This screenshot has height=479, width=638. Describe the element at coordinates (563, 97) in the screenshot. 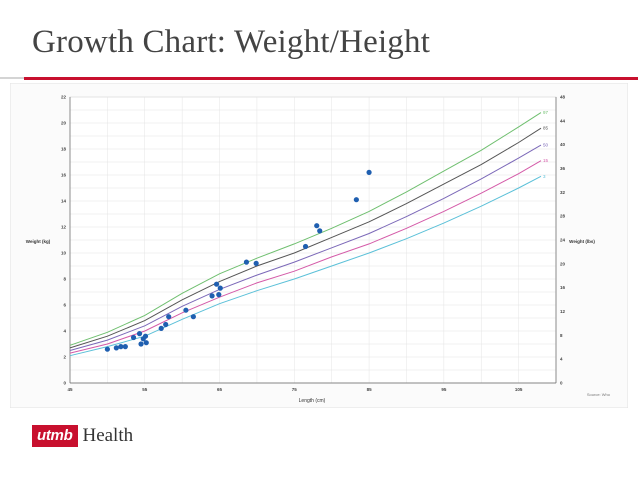

I see `y-tick-label-right: 48` at that location.